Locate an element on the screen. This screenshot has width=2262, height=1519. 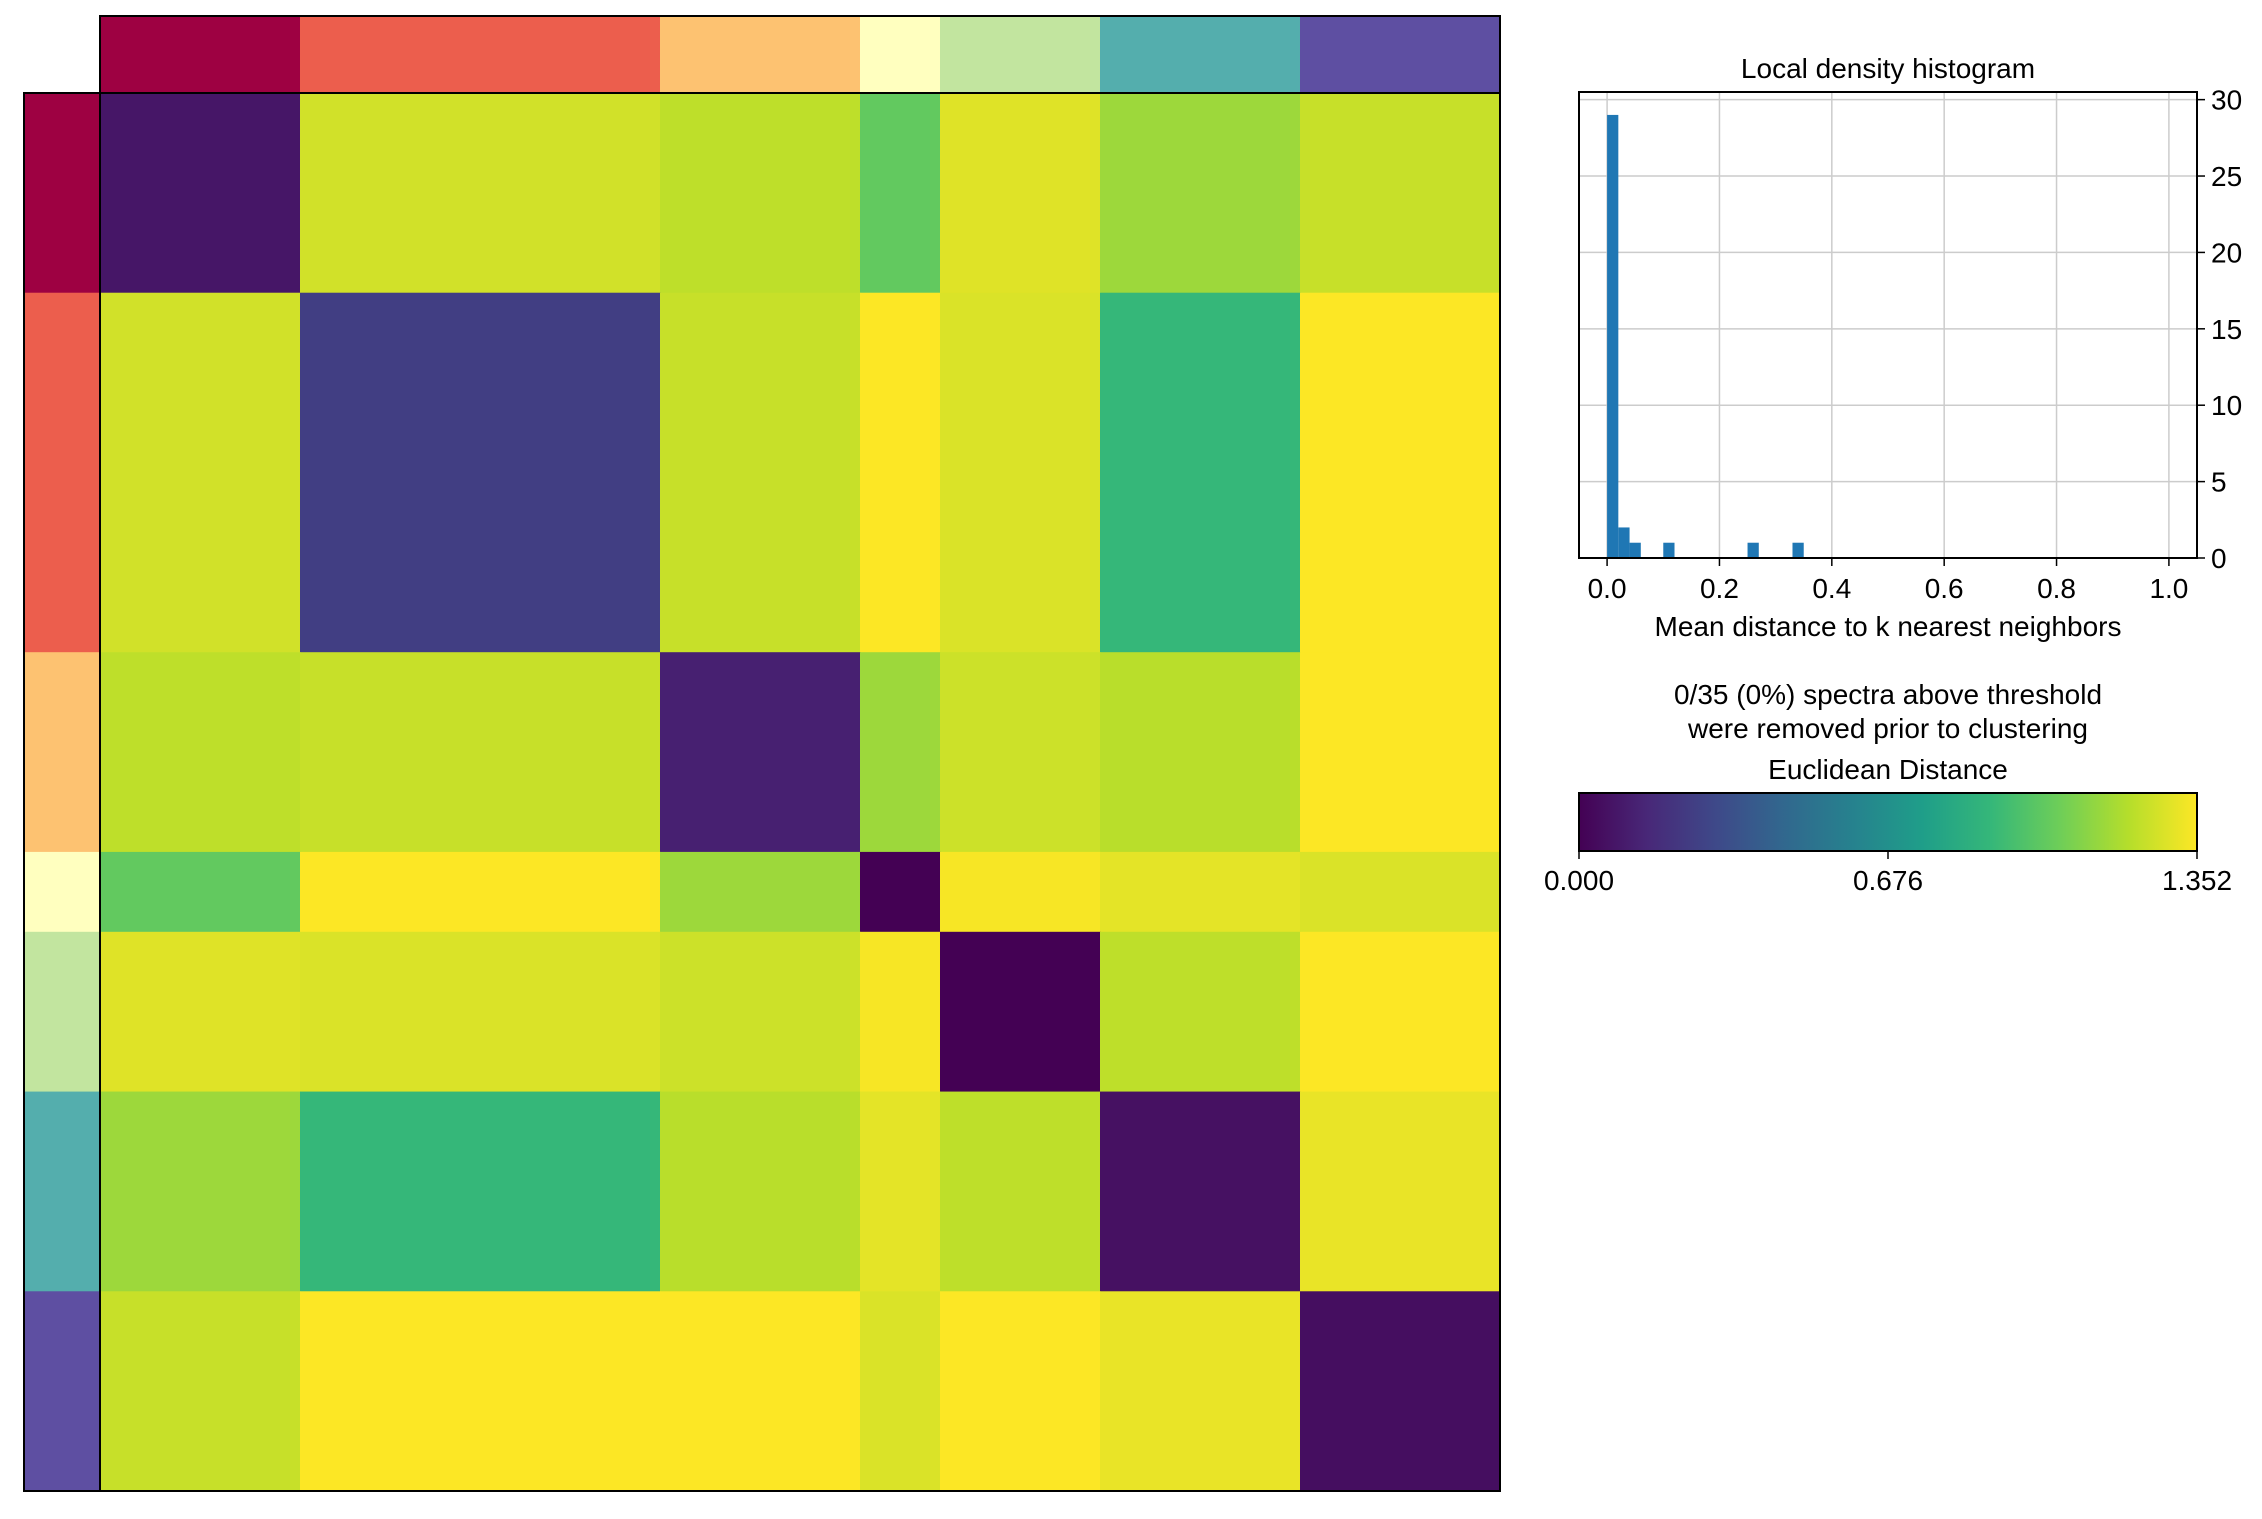
cluster-color-bar-left is located at coordinates (62, 792).